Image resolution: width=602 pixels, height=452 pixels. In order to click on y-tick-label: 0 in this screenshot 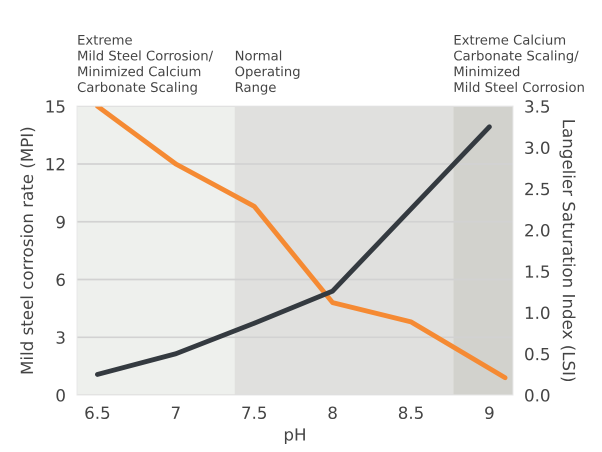, I will do `click(60, 395)`.